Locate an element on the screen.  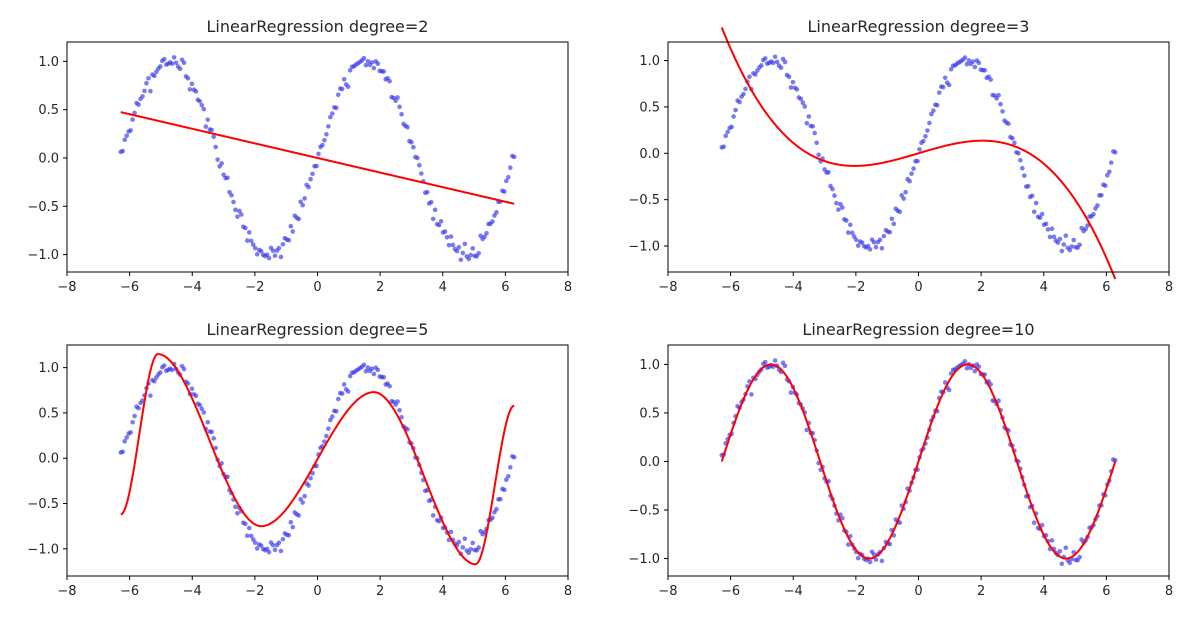
x-tick-label: −2 is located at coordinates (855, 287).